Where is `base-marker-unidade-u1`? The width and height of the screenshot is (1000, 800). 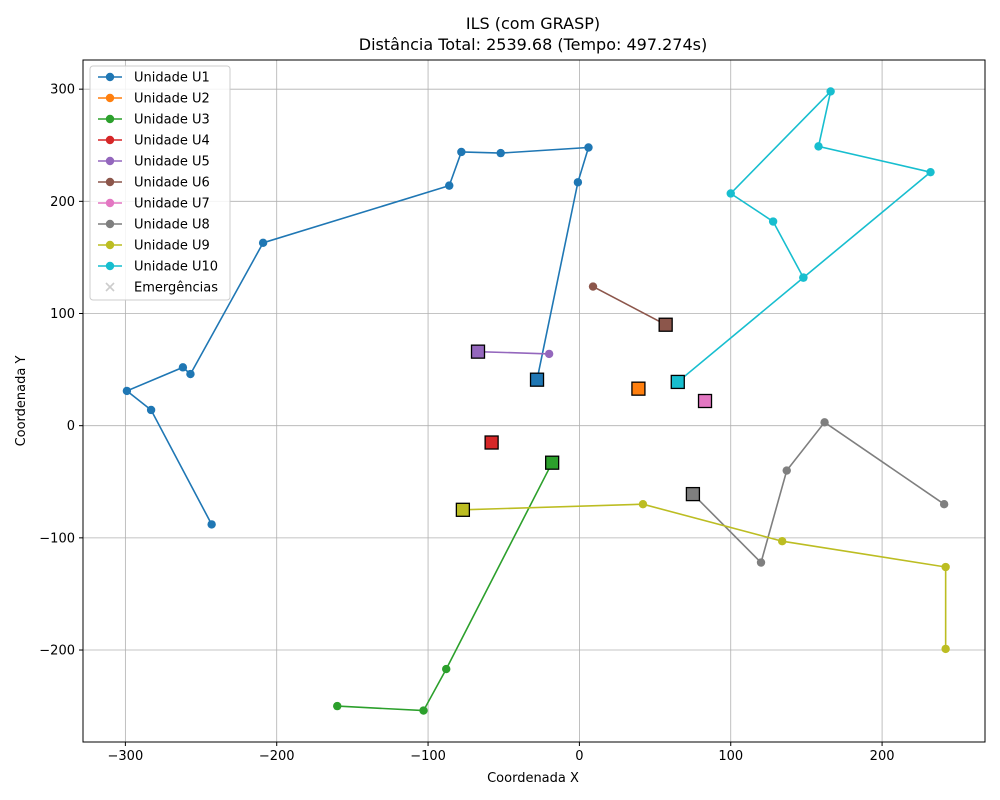
base-marker-unidade-u1 is located at coordinates (537, 379).